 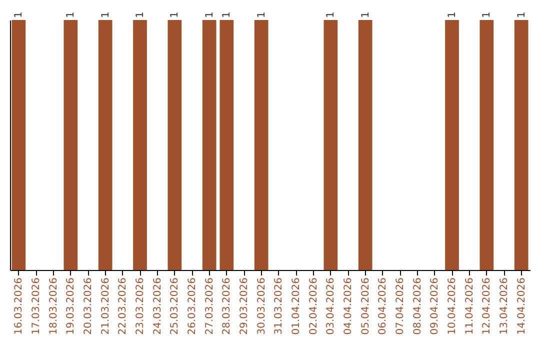 I want to click on x-tick-label: 22.03.2026, so click(x=123, y=306).